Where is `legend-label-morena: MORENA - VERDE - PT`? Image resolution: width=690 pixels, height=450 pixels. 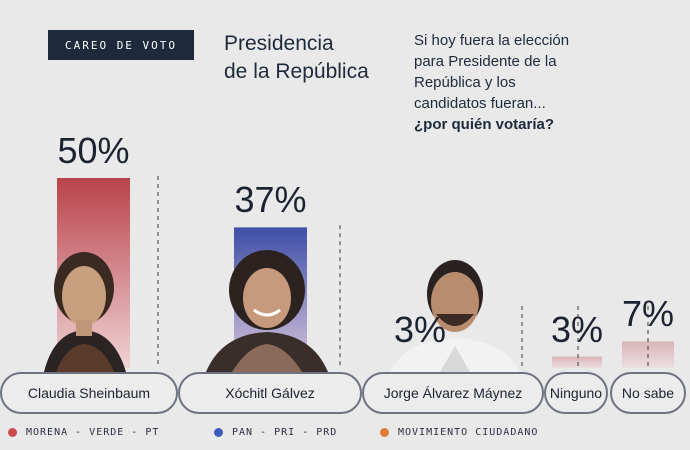
legend-label-morena: MORENA - VERDE - PT is located at coordinates (93, 432).